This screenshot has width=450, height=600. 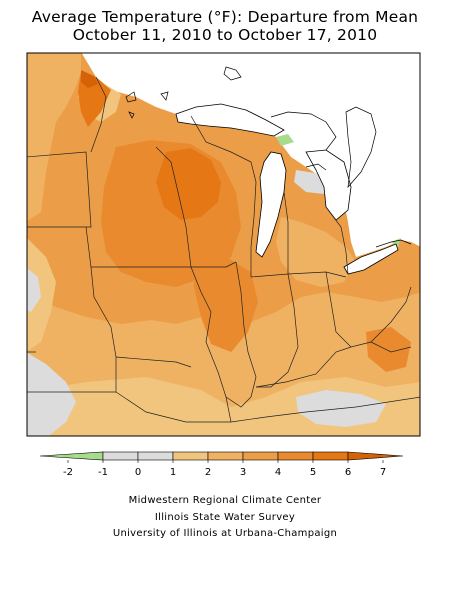 I want to click on lake-michigan, so click(x=271, y=204).